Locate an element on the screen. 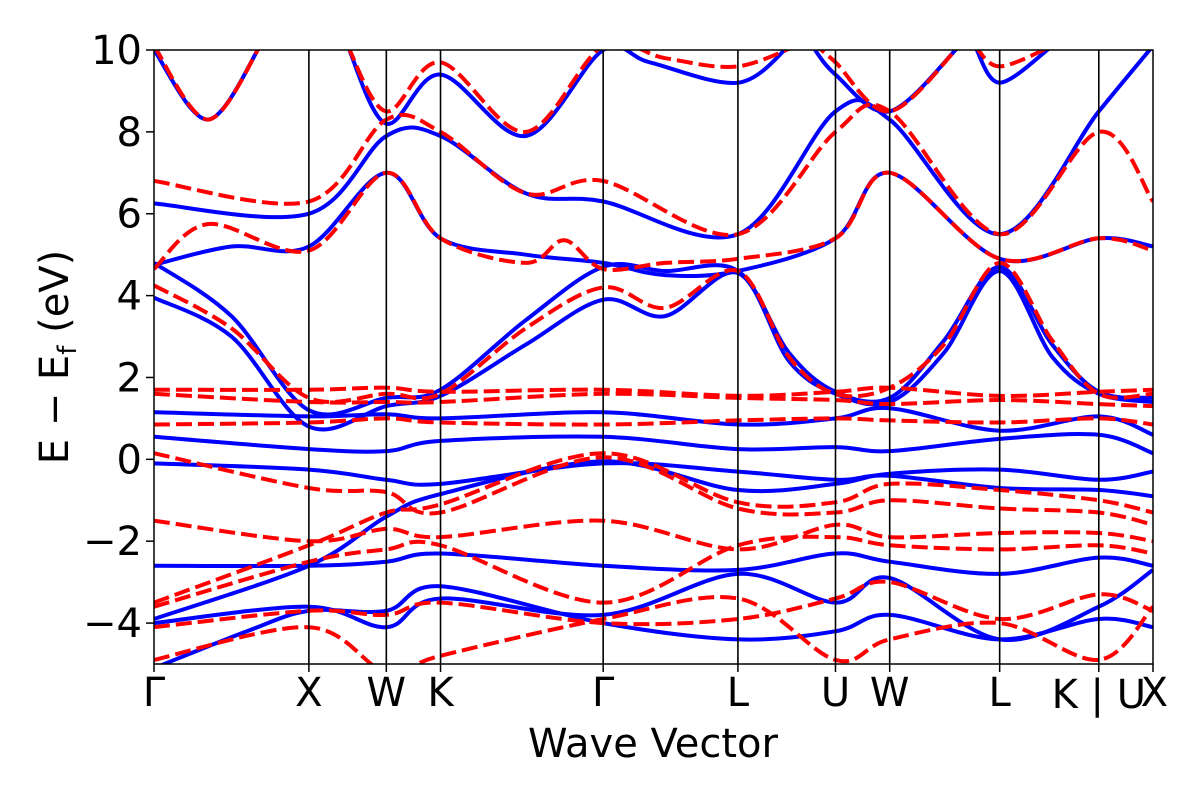 Image resolution: width=1200 pixels, height=804 pixels. y-axis-label: E − Ef (eV) is located at coordinates (57, 357).